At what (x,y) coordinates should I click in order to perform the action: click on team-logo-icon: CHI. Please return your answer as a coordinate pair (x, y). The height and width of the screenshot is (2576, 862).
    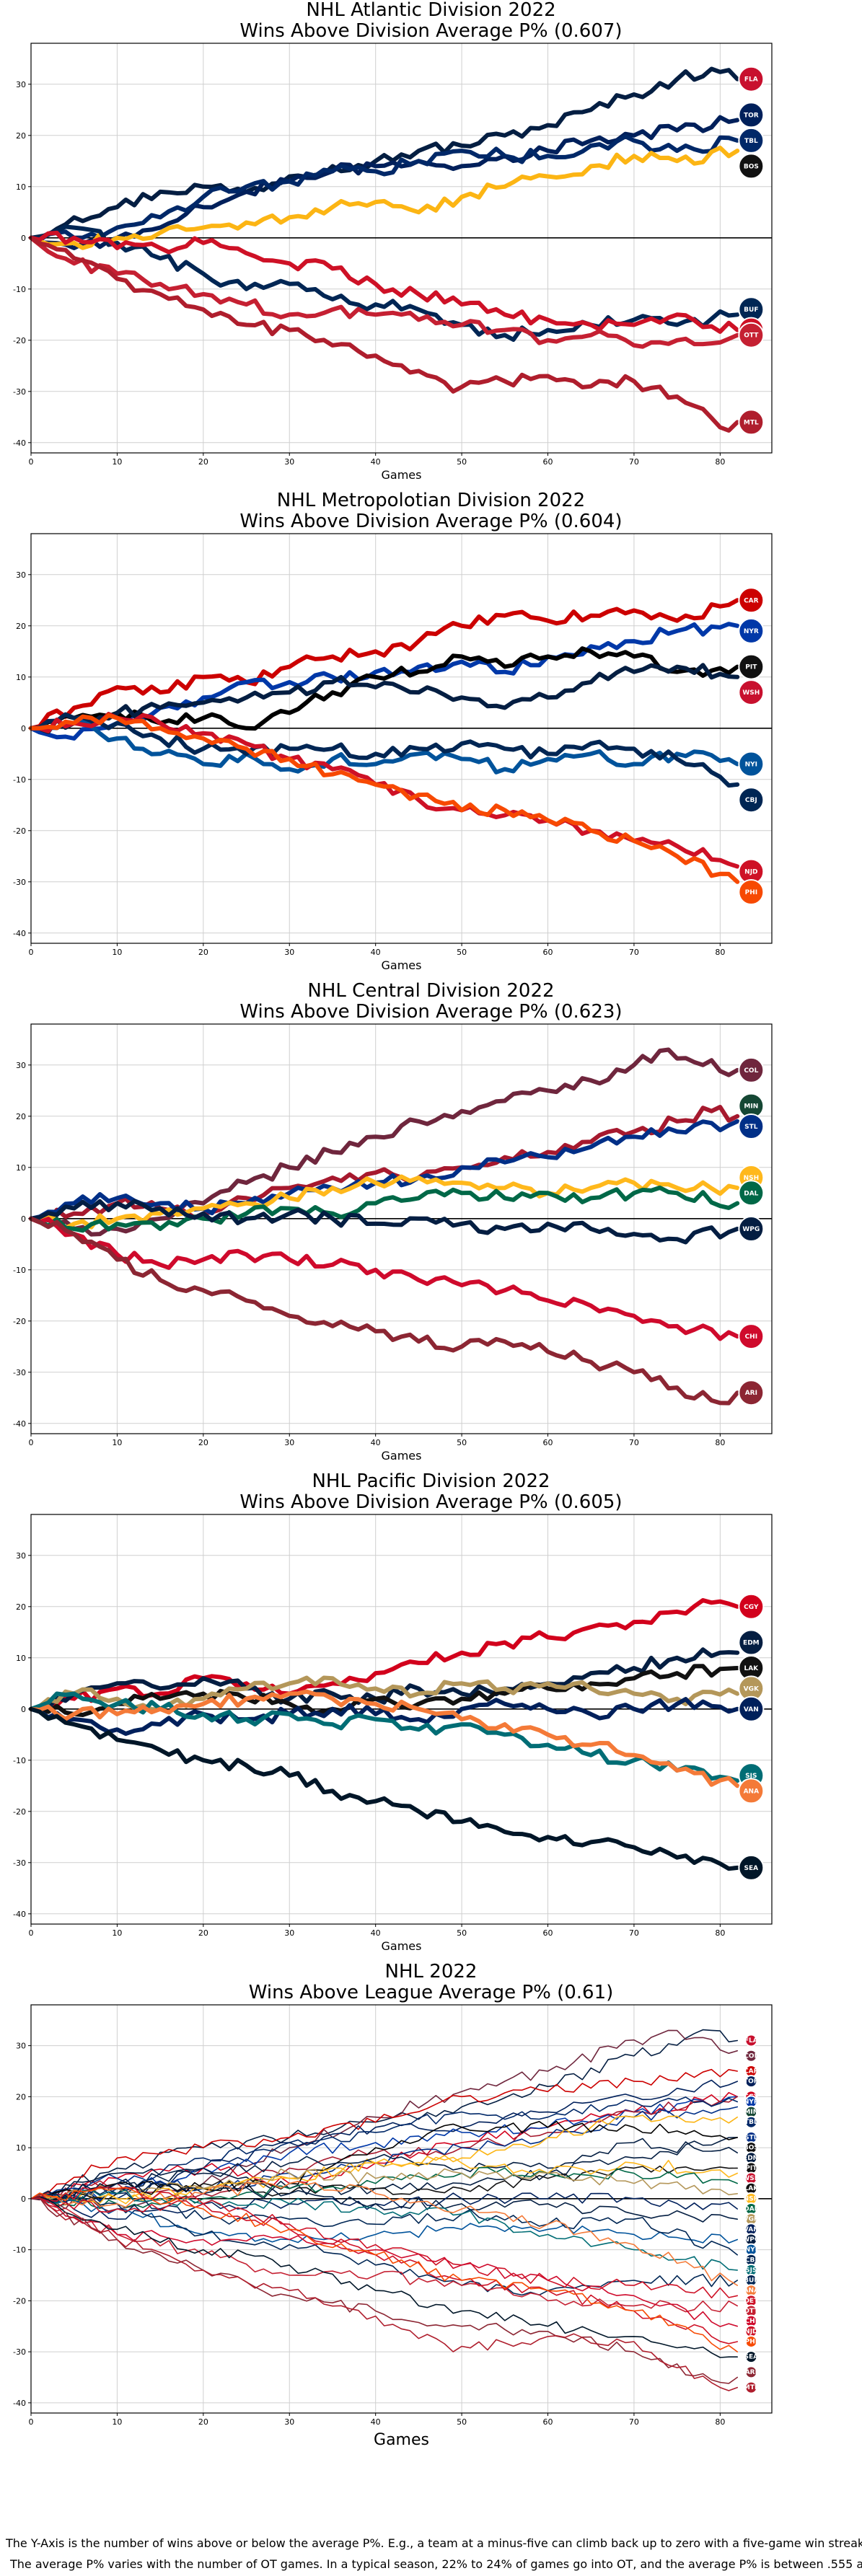
    Looking at the image, I should click on (752, 1336).